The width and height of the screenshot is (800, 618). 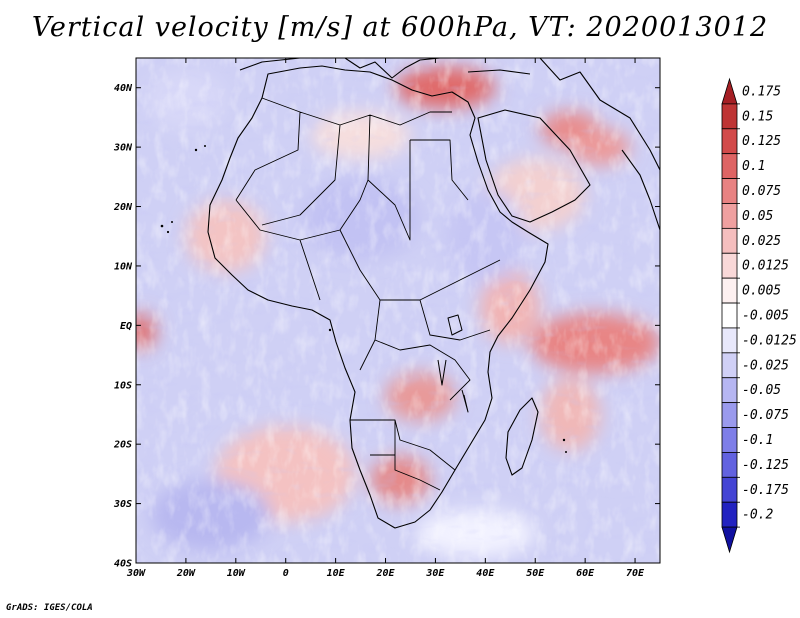 I want to click on lon-tick-label: 30E, so click(x=435, y=573).